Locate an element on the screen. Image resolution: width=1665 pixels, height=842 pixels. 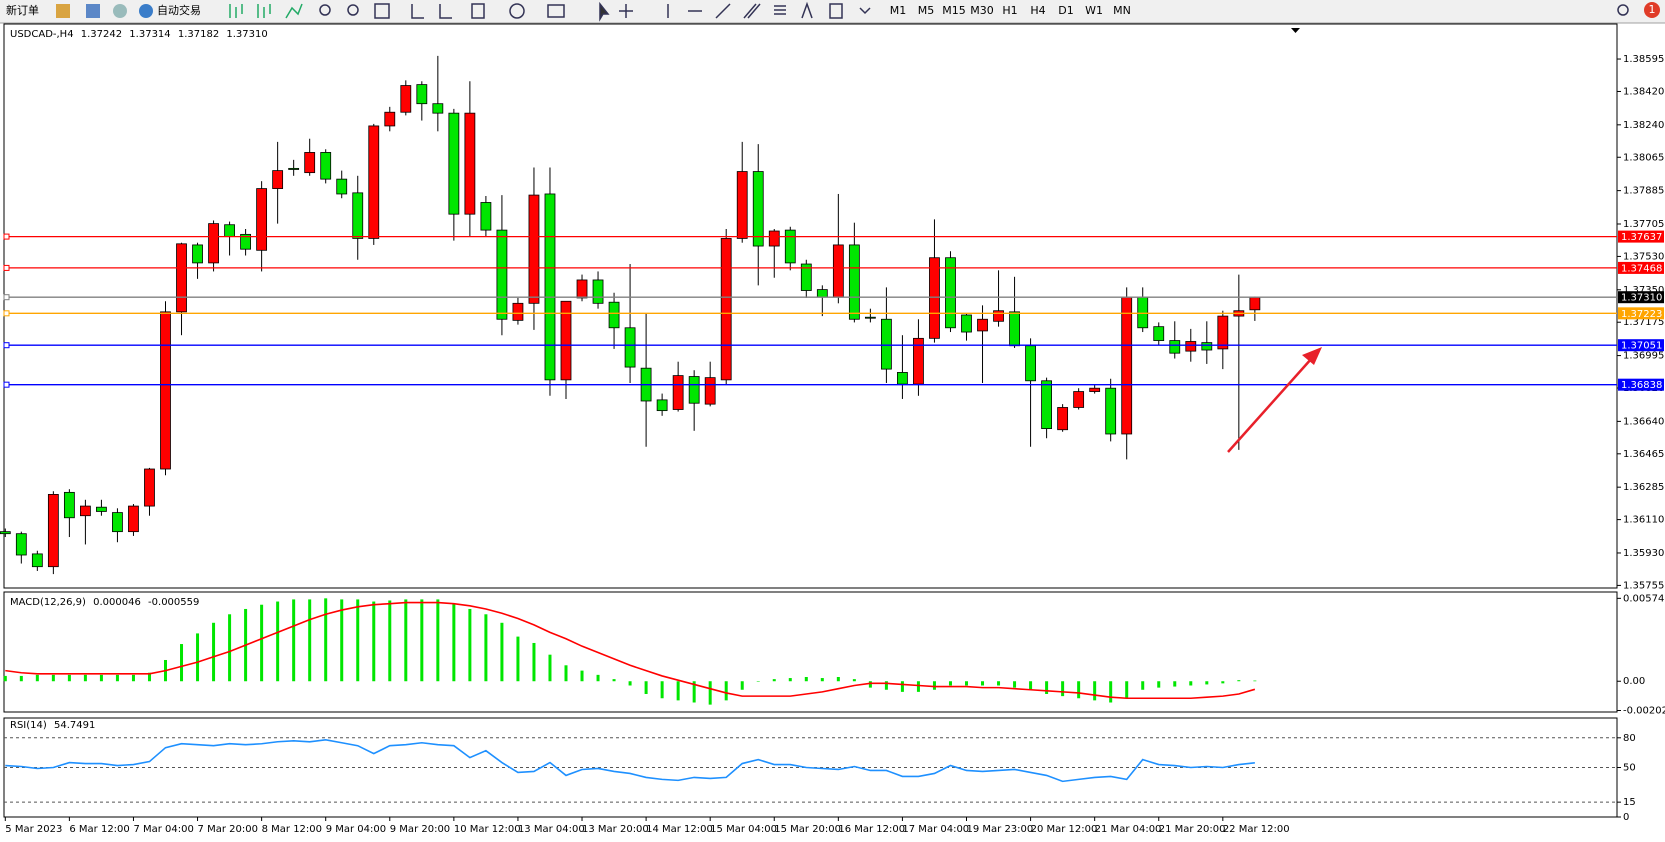
crosshair-tool is located at coordinates (626, 11).